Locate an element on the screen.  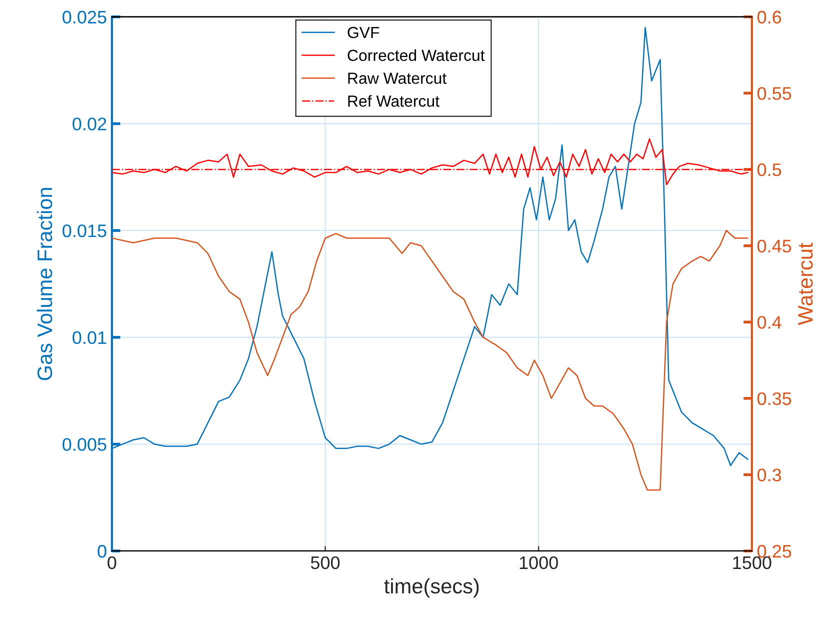
y-tick-label: 0.005 is located at coordinates (84, 444).